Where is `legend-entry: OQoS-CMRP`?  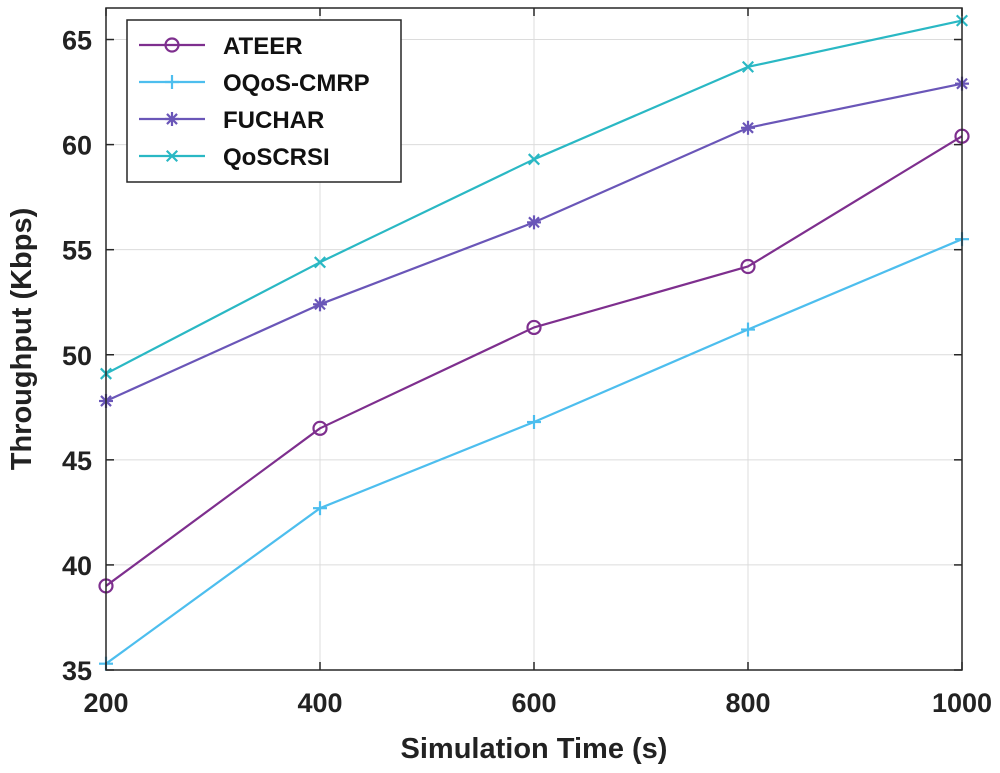
legend-entry: OQoS-CMRP is located at coordinates (254, 83).